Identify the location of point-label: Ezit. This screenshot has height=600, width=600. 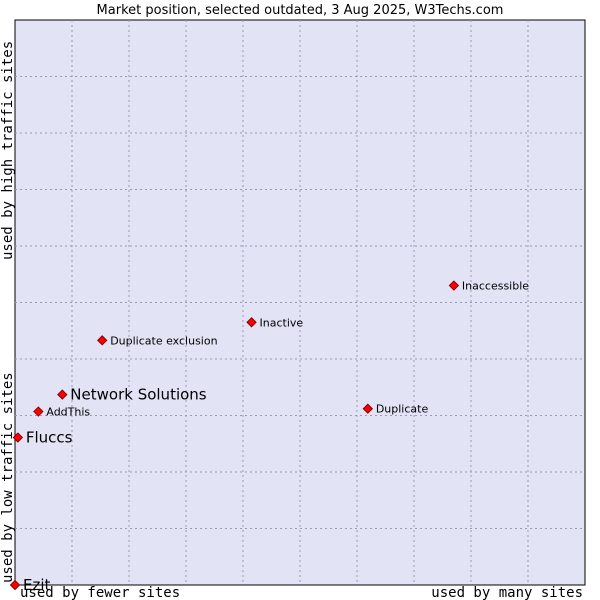
(37, 585).